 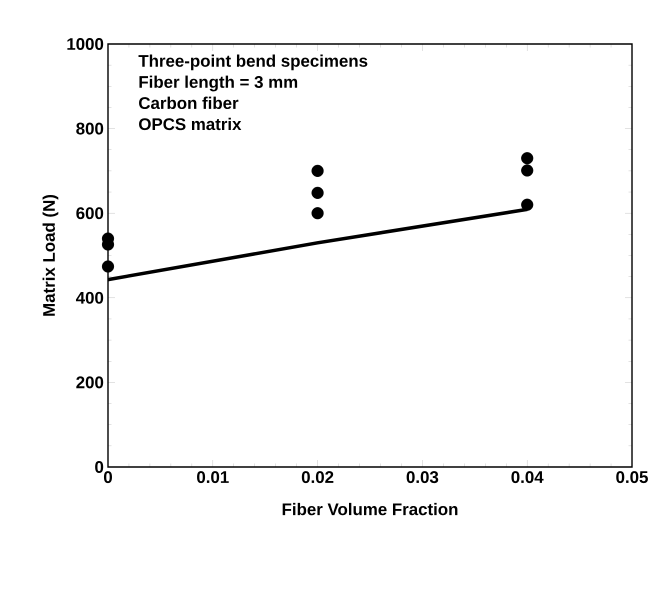 I want to click on annotation: Carbon fiber, so click(x=188, y=103).